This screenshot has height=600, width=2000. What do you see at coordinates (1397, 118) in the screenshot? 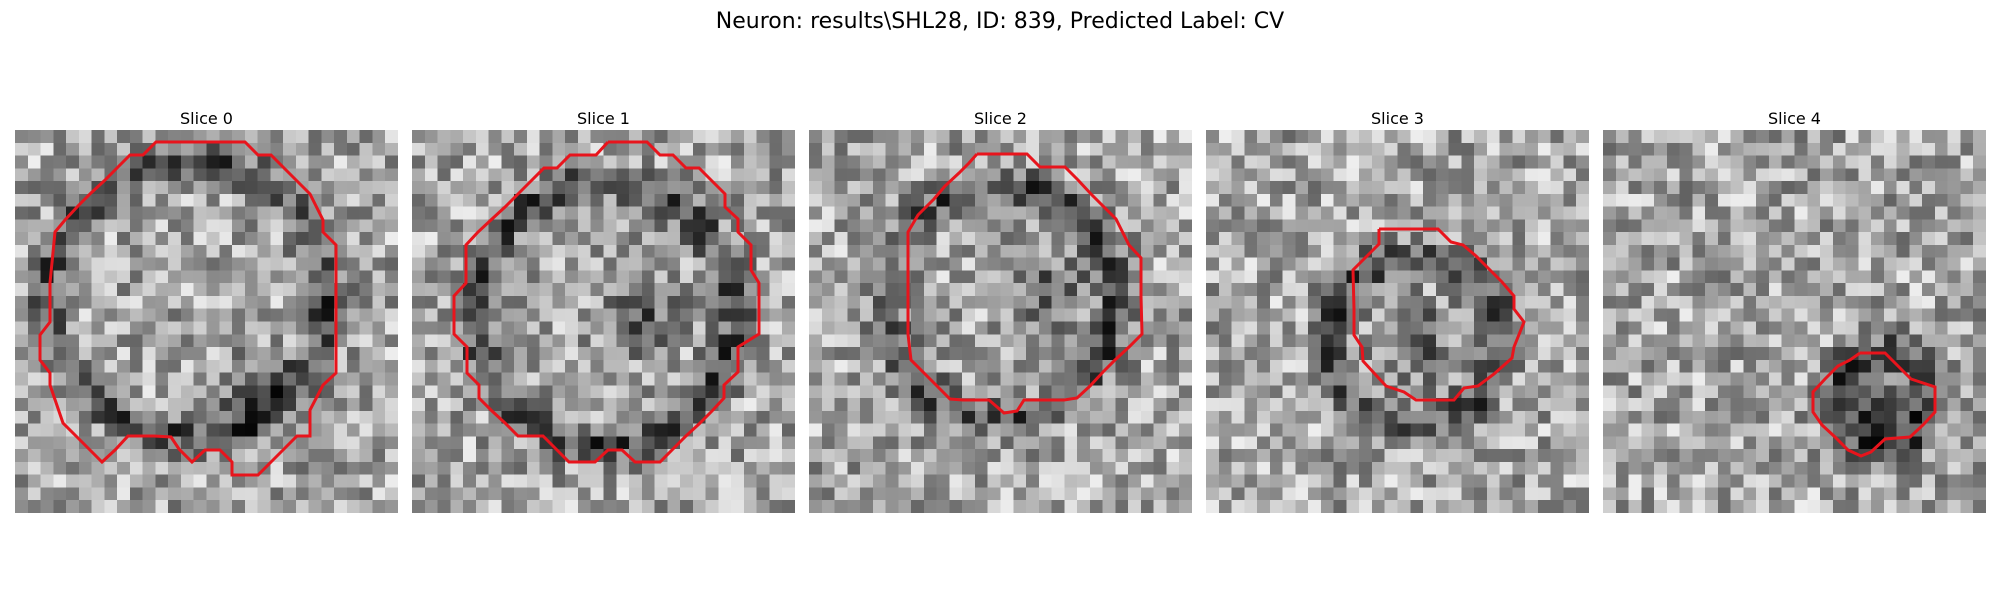
I see `slice-title-3: Slice 3` at bounding box center [1397, 118].